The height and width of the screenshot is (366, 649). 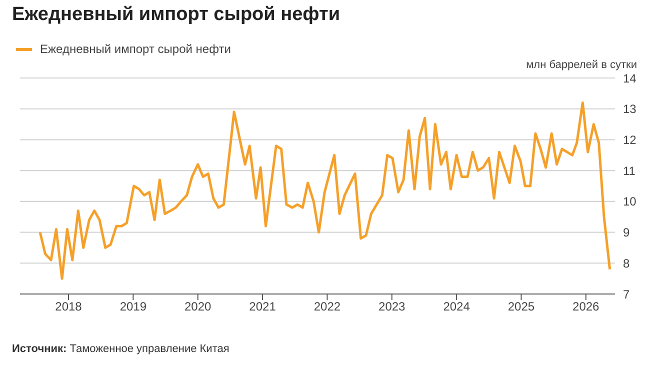 I want to click on x-tick-label: 2024, so click(x=456, y=307).